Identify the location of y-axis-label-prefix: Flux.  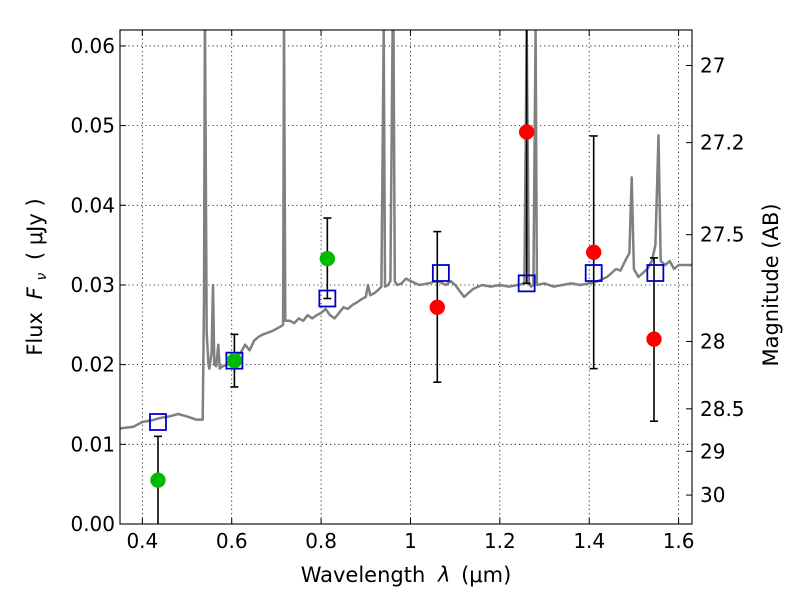
(35, 334).